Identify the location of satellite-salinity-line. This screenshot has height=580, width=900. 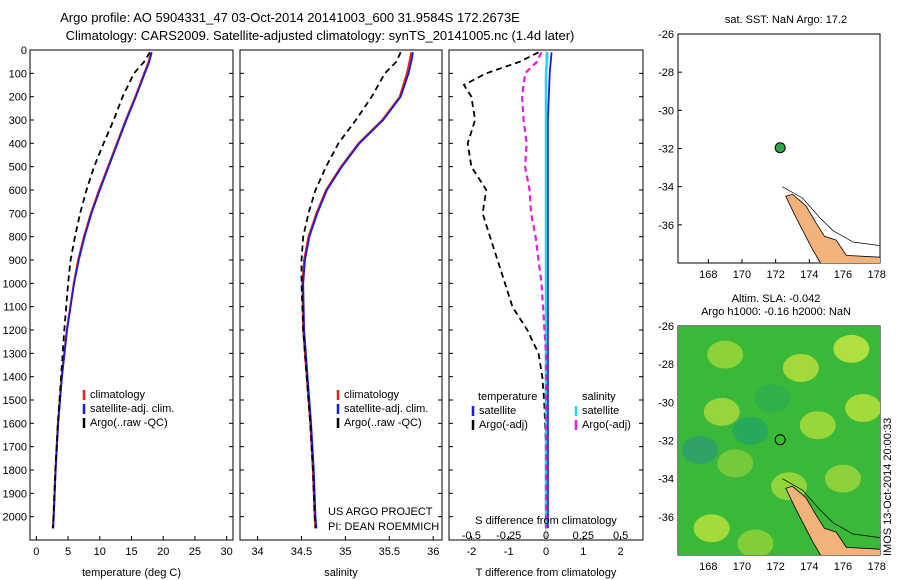
(358, 290).